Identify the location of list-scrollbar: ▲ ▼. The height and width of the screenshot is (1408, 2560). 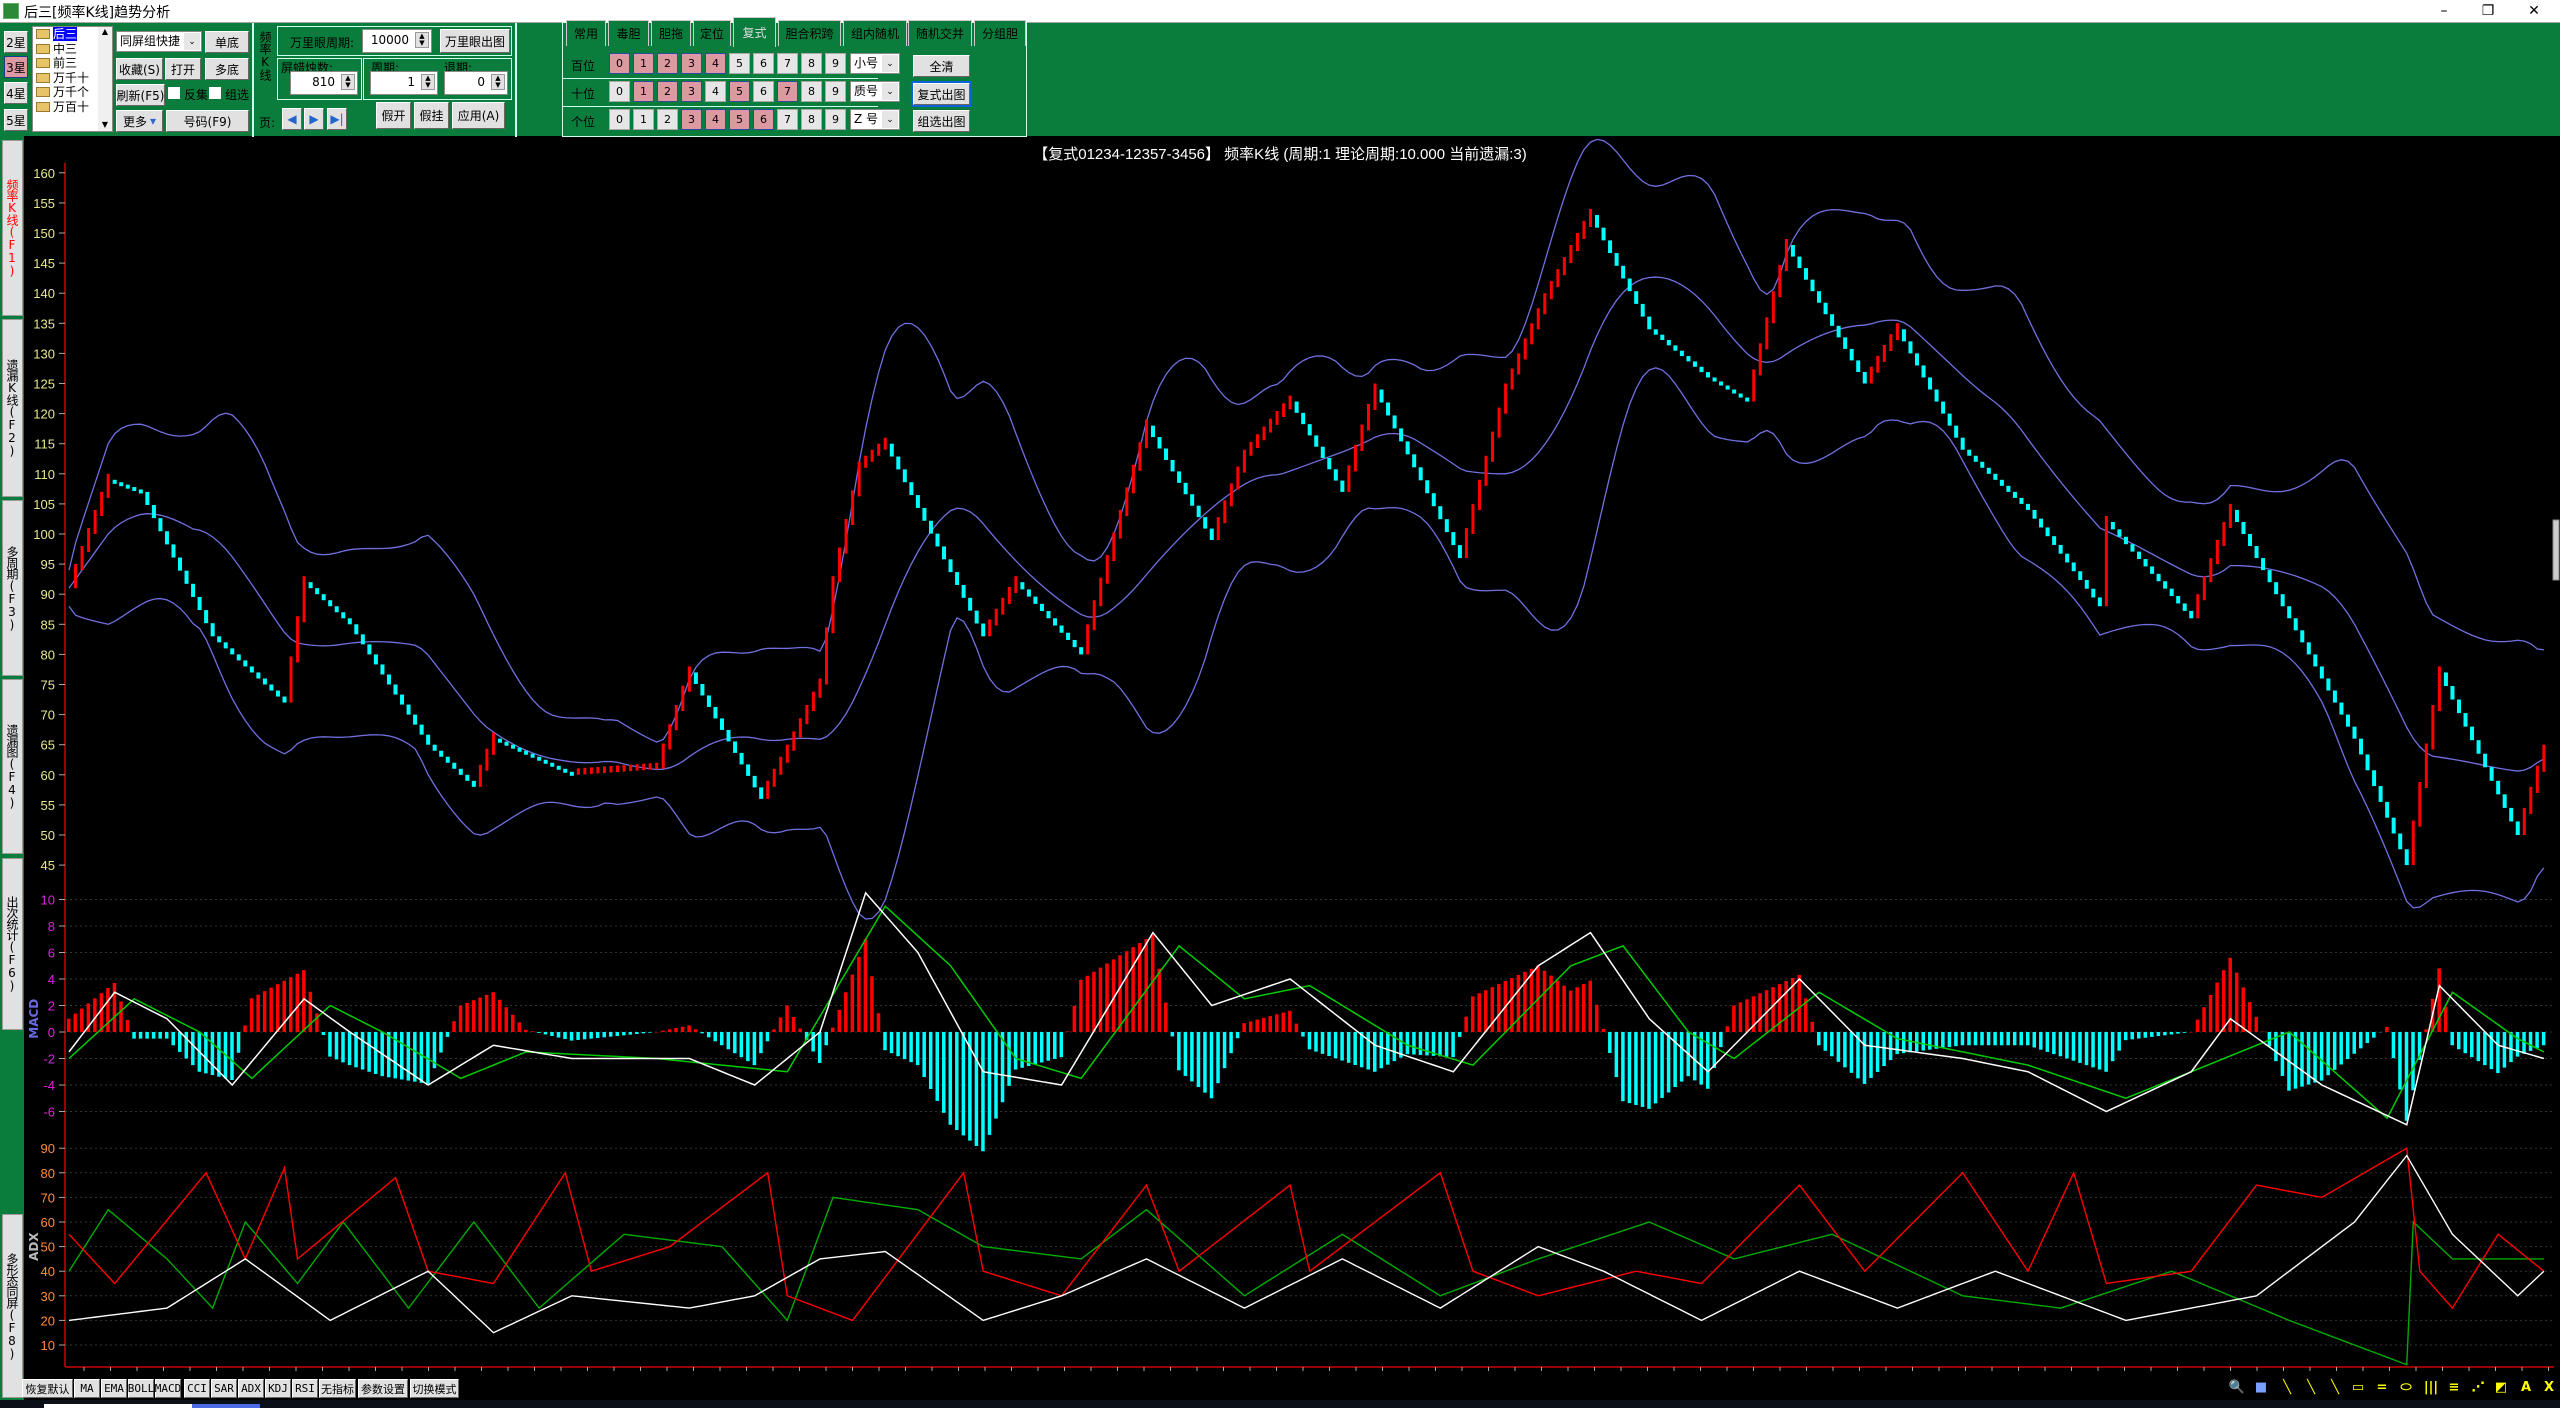
(105, 79).